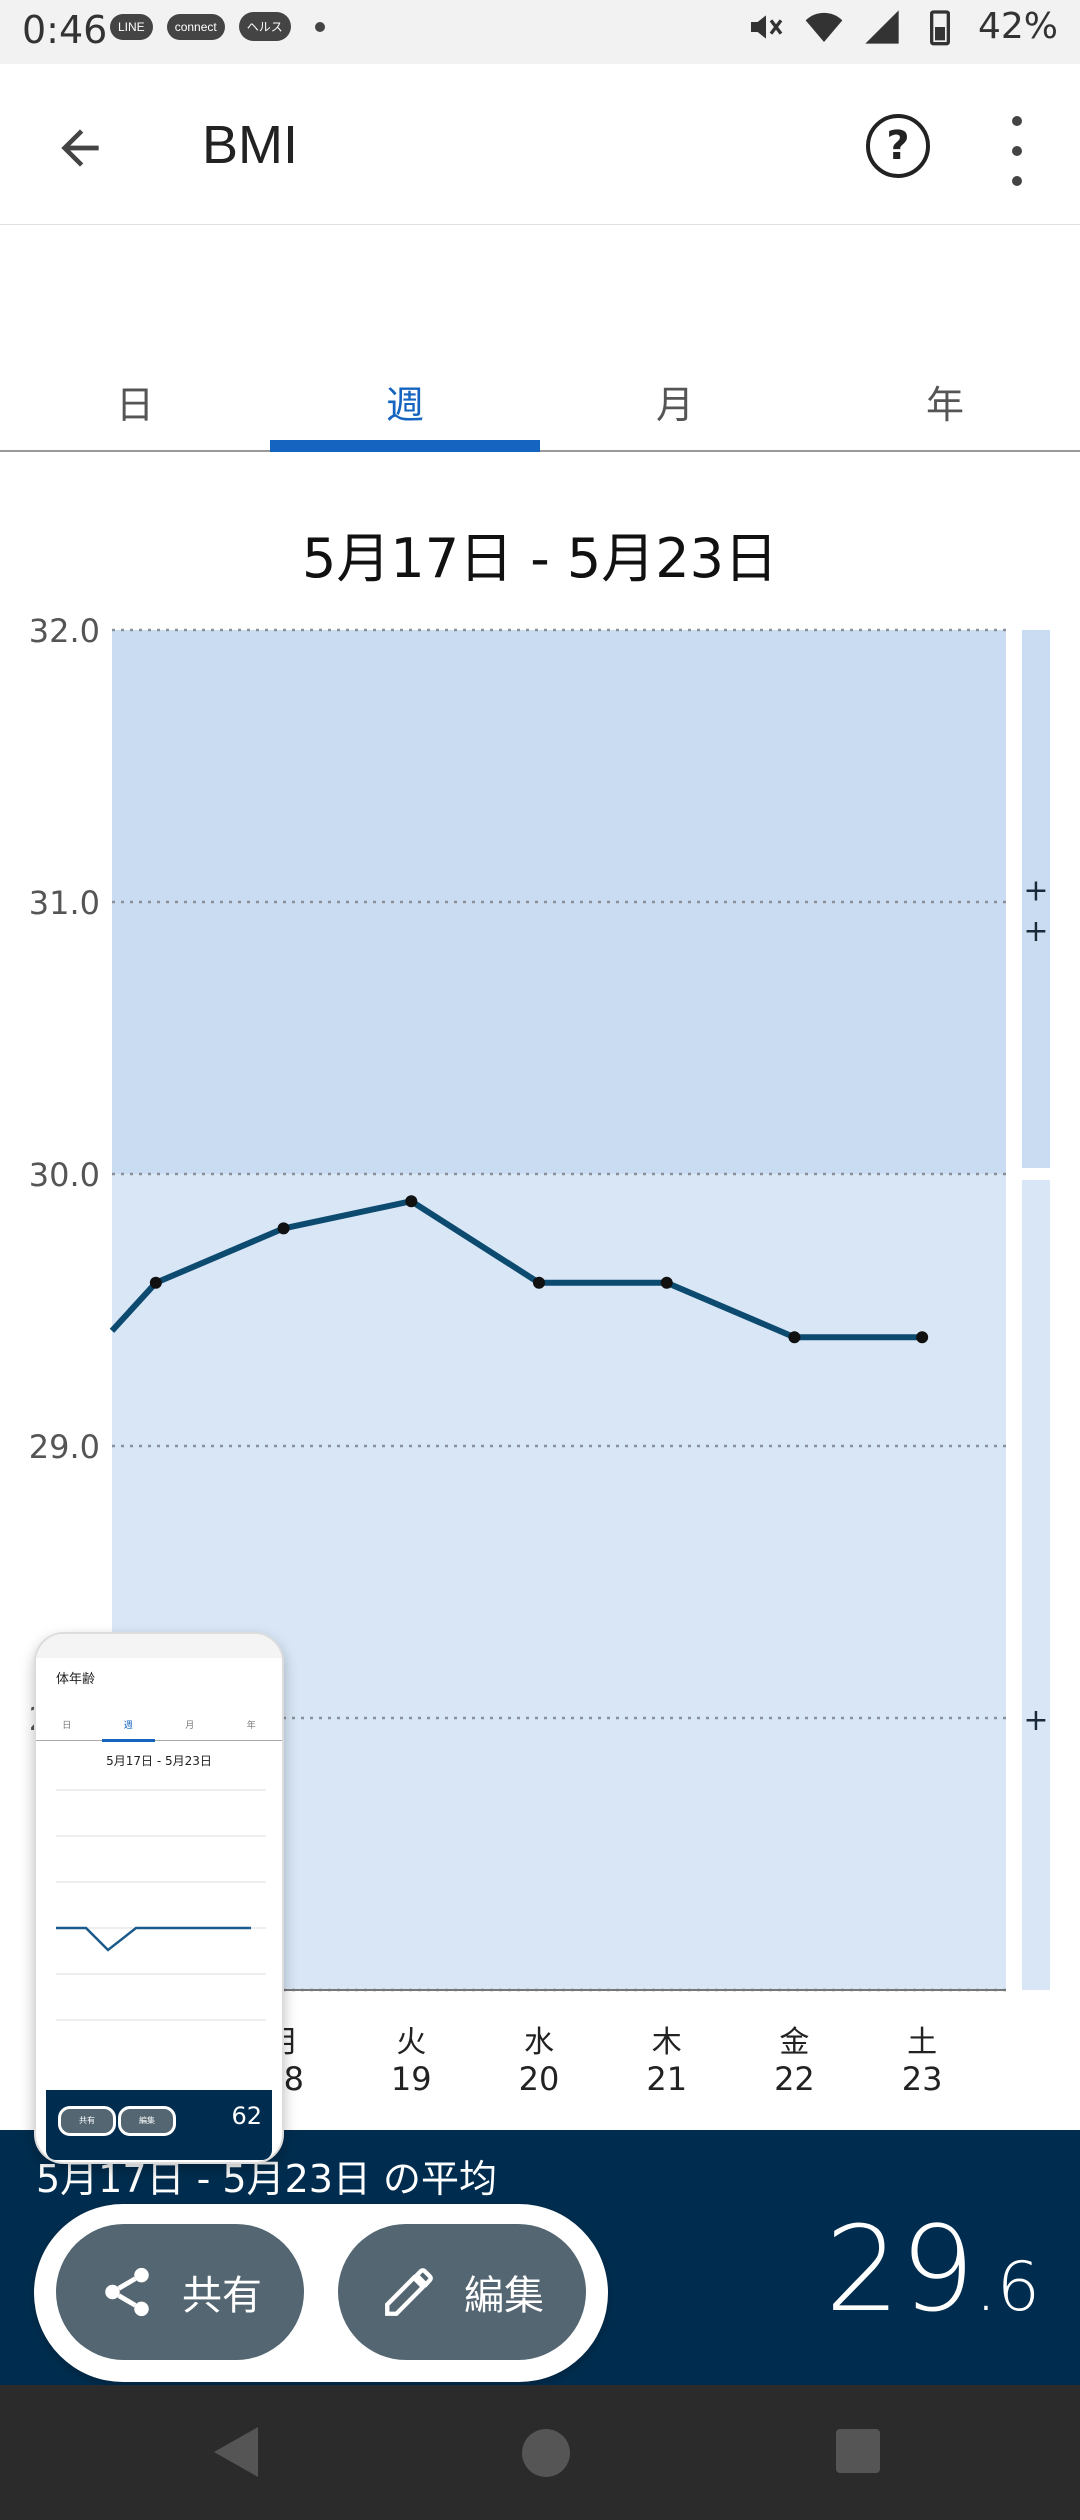 The height and width of the screenshot is (2520, 1080). I want to click on tab-week: 週, so click(405, 396).